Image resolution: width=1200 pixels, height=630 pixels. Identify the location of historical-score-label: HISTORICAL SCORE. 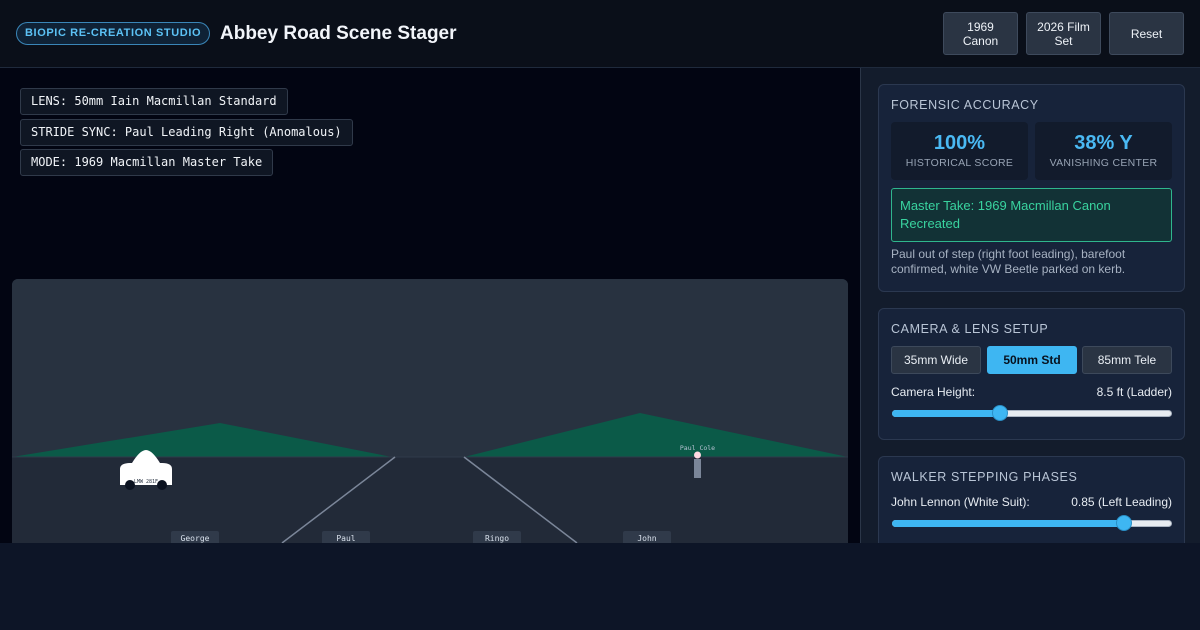
(959, 163).